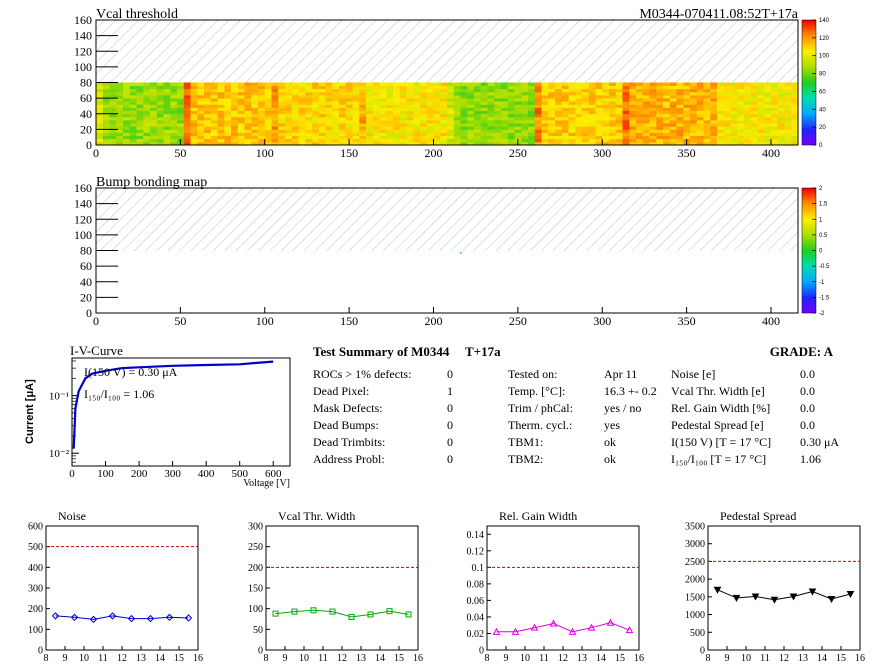 The width and height of the screenshot is (896, 672). I want to click on small-plot-xtick-label: 13, so click(803, 658).